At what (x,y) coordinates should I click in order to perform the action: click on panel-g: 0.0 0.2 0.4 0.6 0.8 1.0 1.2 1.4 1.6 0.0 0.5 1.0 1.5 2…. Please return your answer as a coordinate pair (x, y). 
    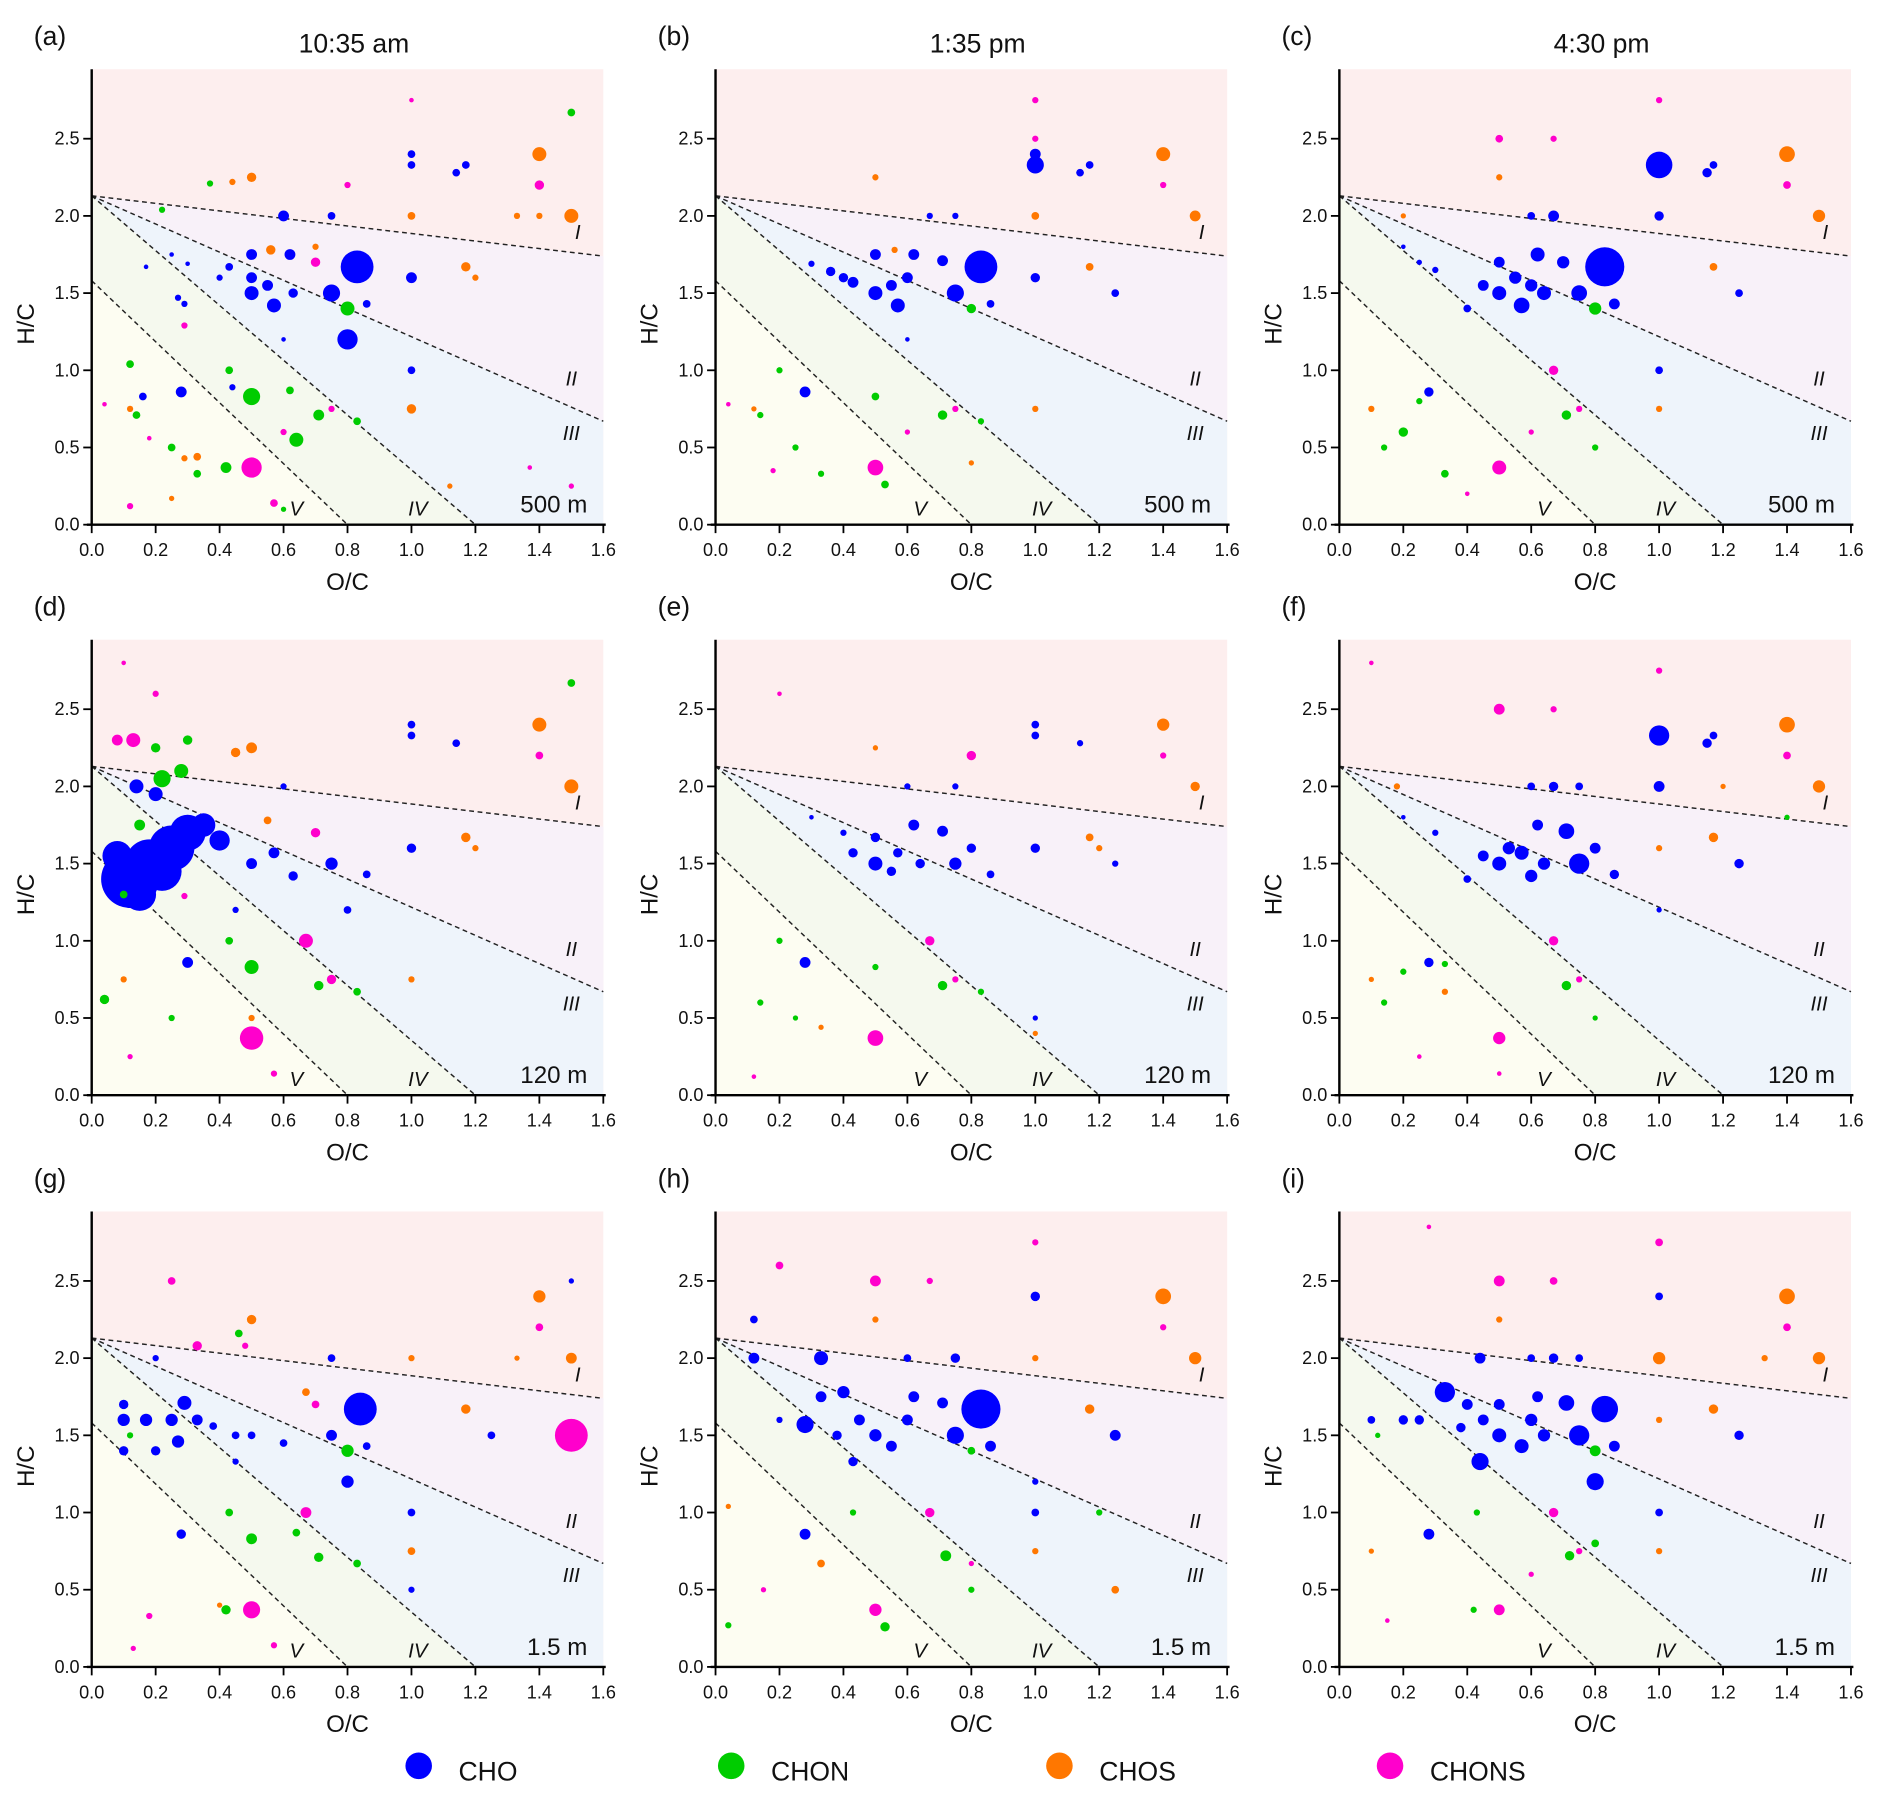
    Looking at the image, I should click on (314, 1450).